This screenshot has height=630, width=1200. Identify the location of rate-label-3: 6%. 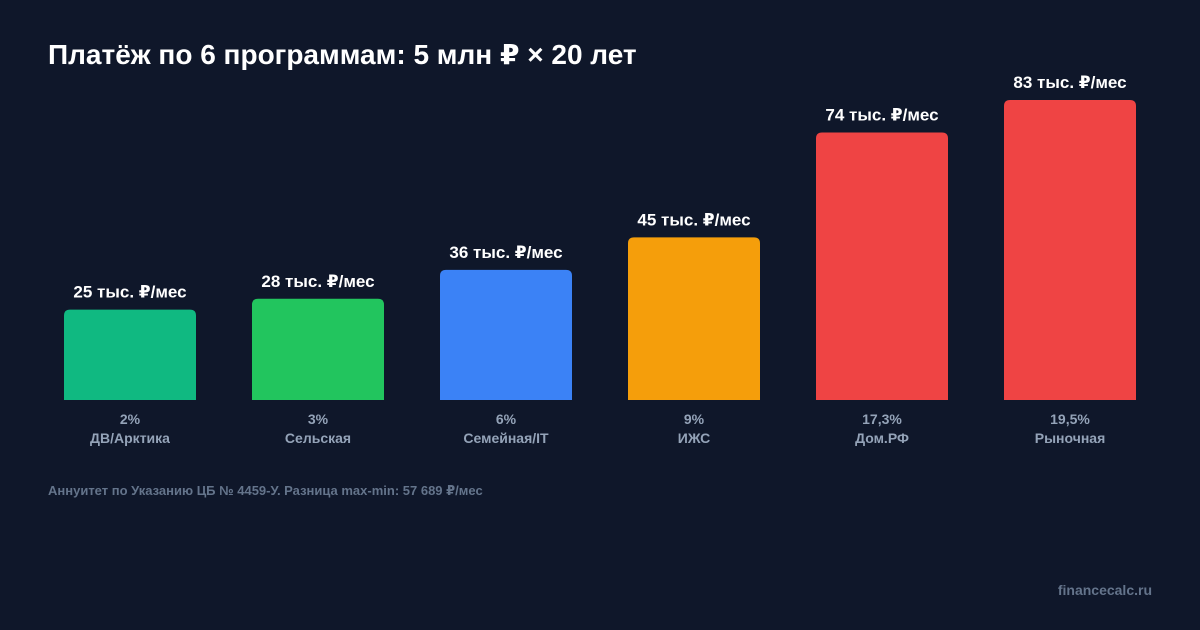
(506, 419).